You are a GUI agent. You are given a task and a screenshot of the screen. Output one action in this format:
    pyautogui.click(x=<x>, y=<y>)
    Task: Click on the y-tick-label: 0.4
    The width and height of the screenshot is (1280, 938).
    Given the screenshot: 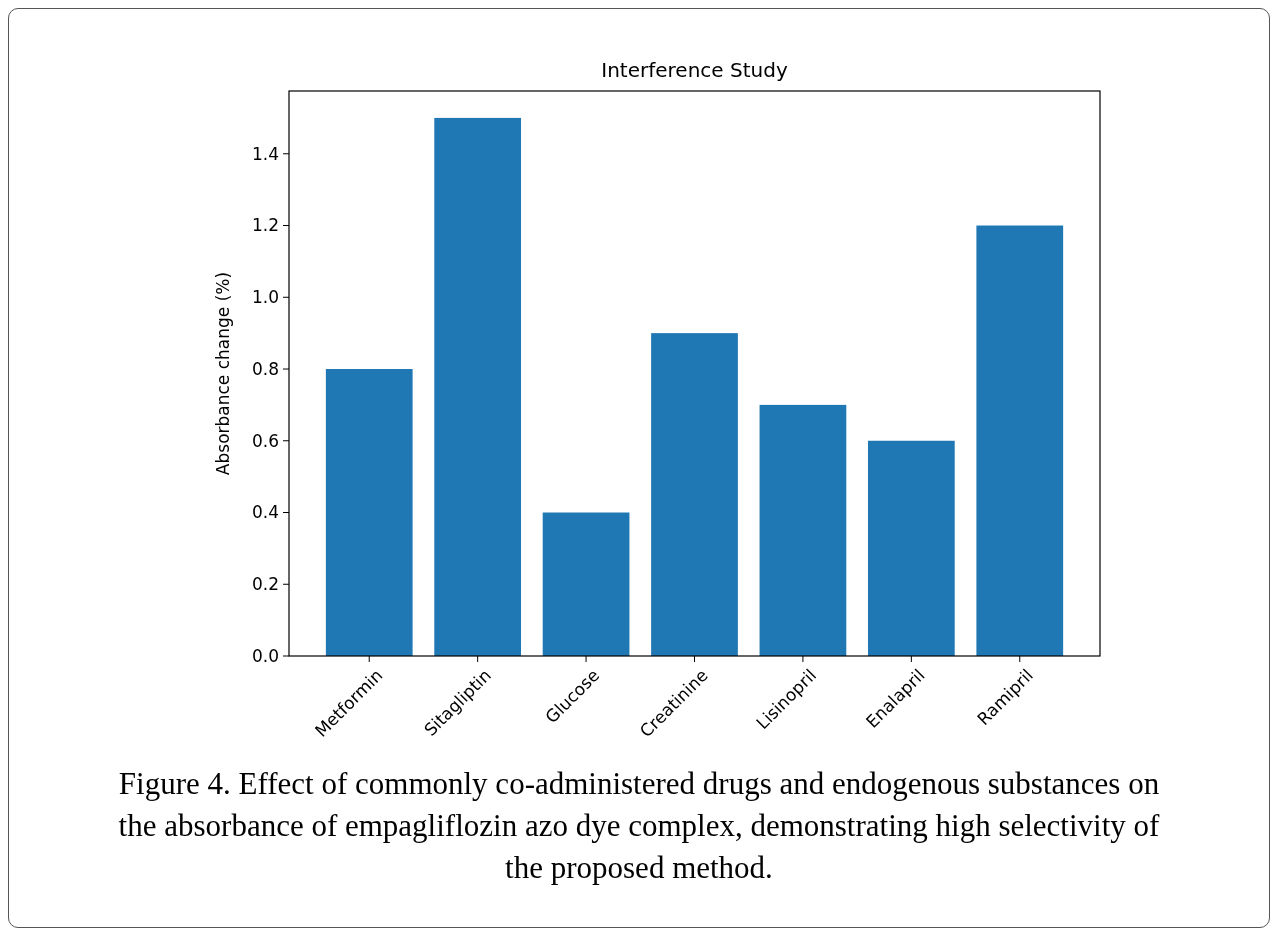 What is the action you would take?
    pyautogui.click(x=265, y=512)
    